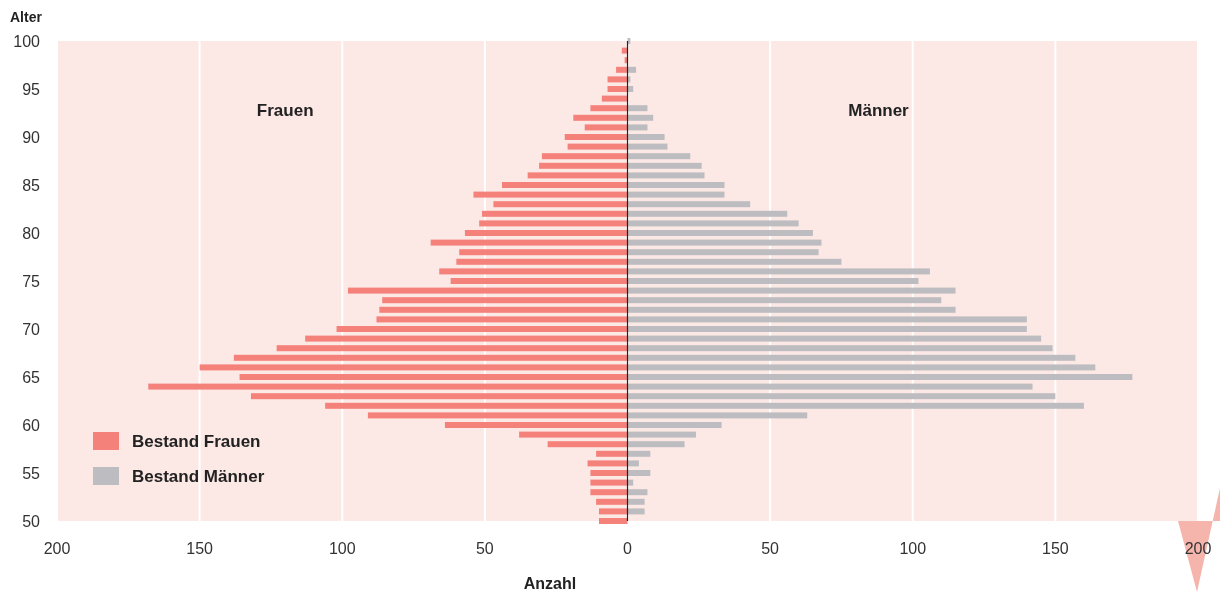 The width and height of the screenshot is (1223, 592). What do you see at coordinates (31, 377) in the screenshot?
I see `y-tick-label: 65` at bounding box center [31, 377].